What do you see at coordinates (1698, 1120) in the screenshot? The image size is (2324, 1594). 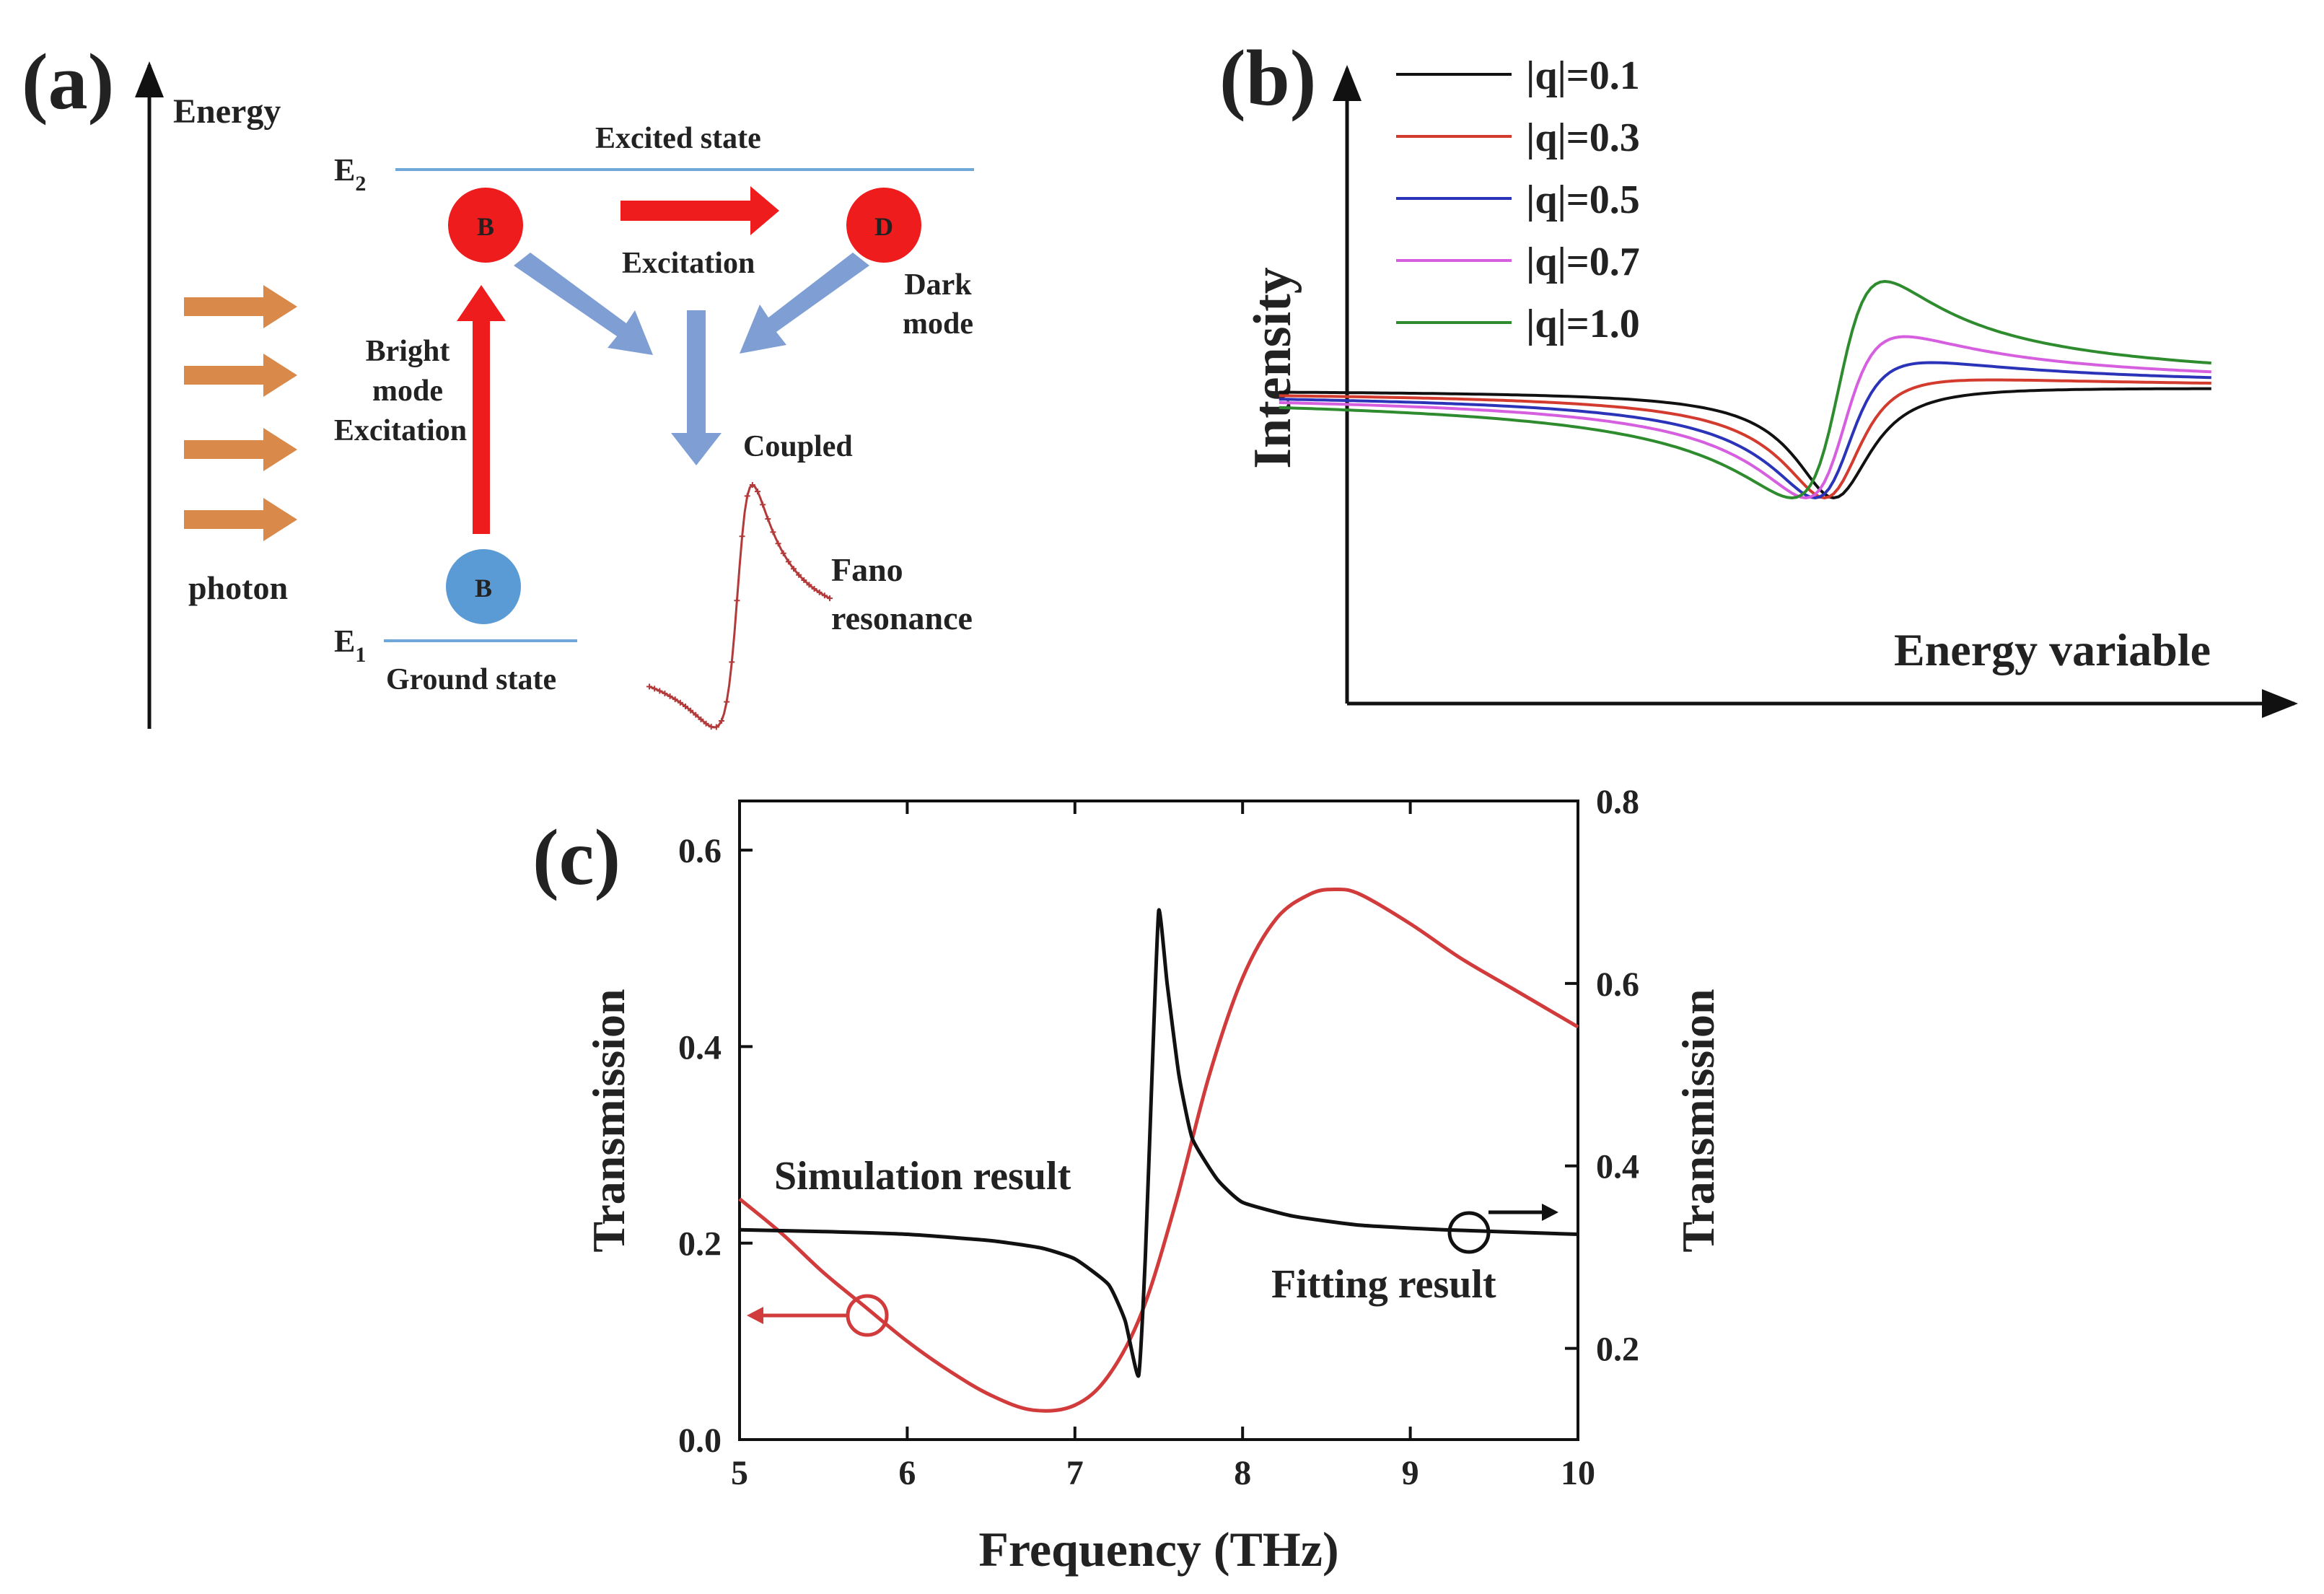 I see `panel-c-ylabel-right: Transmission` at bounding box center [1698, 1120].